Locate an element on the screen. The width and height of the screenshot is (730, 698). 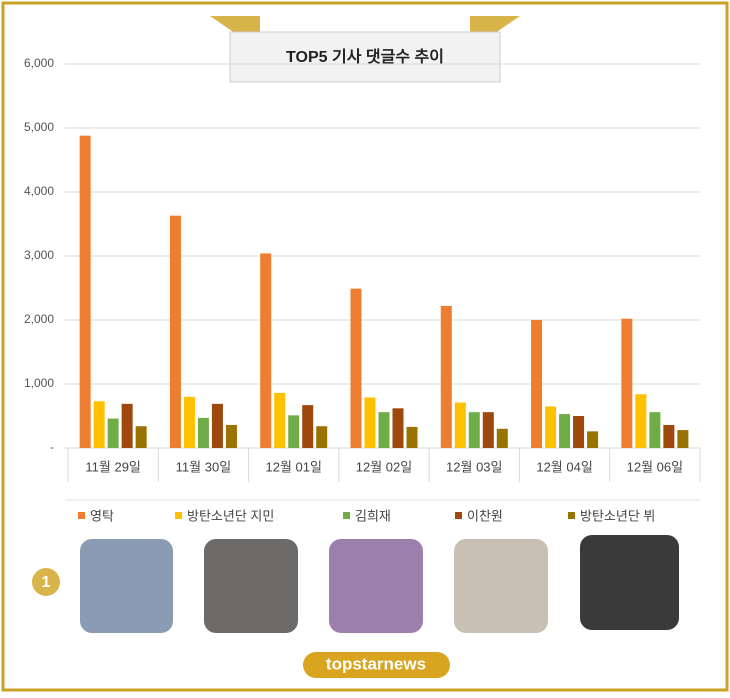
logo: topstarnews is located at coordinates (376, 663).